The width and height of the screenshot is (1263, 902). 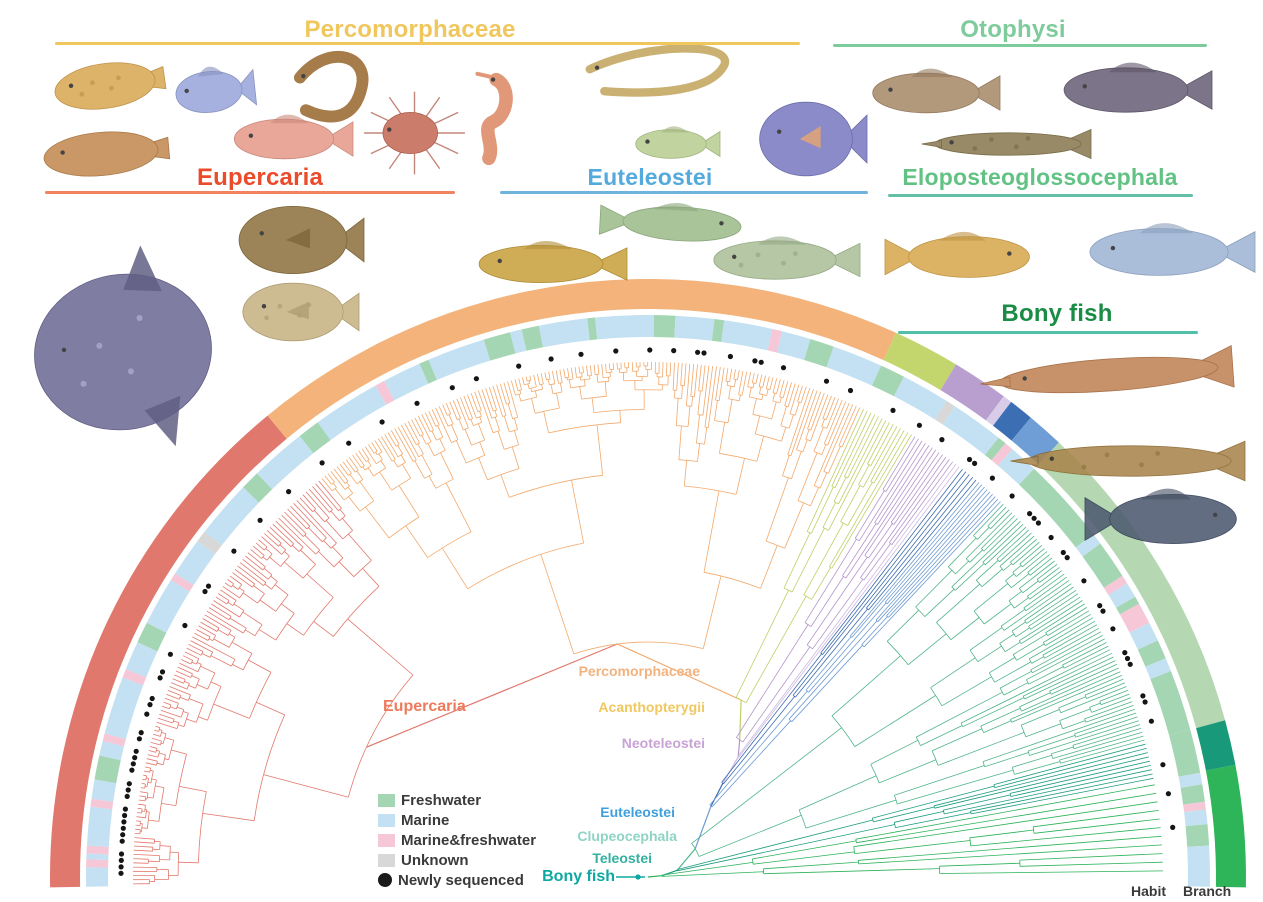 I want to click on node-label-percomorphaceae: Percomorphaceae, so click(x=639, y=671).